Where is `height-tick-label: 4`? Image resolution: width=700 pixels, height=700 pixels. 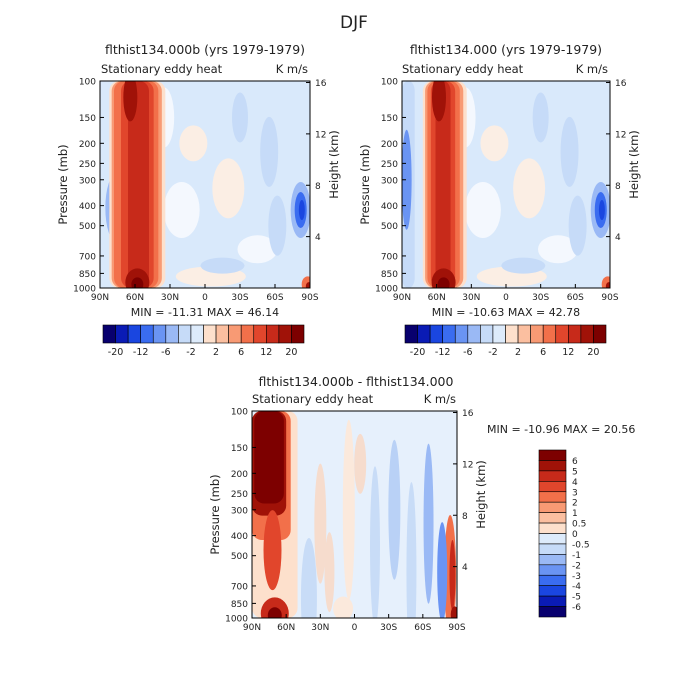 height-tick-label: 4 is located at coordinates (318, 238).